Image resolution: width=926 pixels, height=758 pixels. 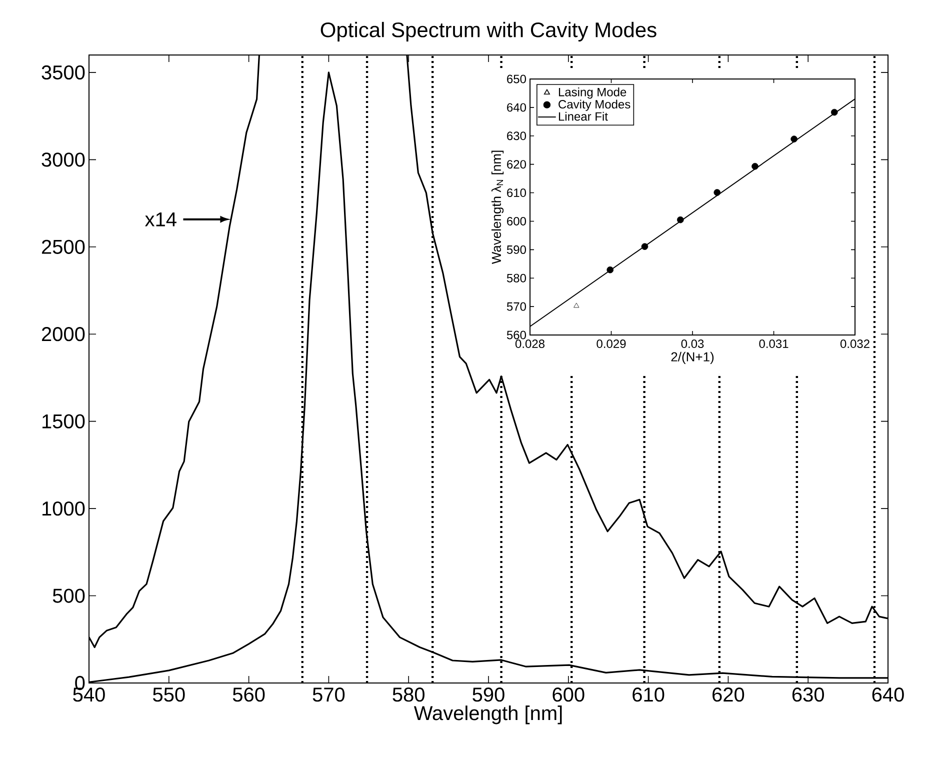 What do you see at coordinates (728, 695) in the screenshot?
I see `x-tick-label: 620` at bounding box center [728, 695].